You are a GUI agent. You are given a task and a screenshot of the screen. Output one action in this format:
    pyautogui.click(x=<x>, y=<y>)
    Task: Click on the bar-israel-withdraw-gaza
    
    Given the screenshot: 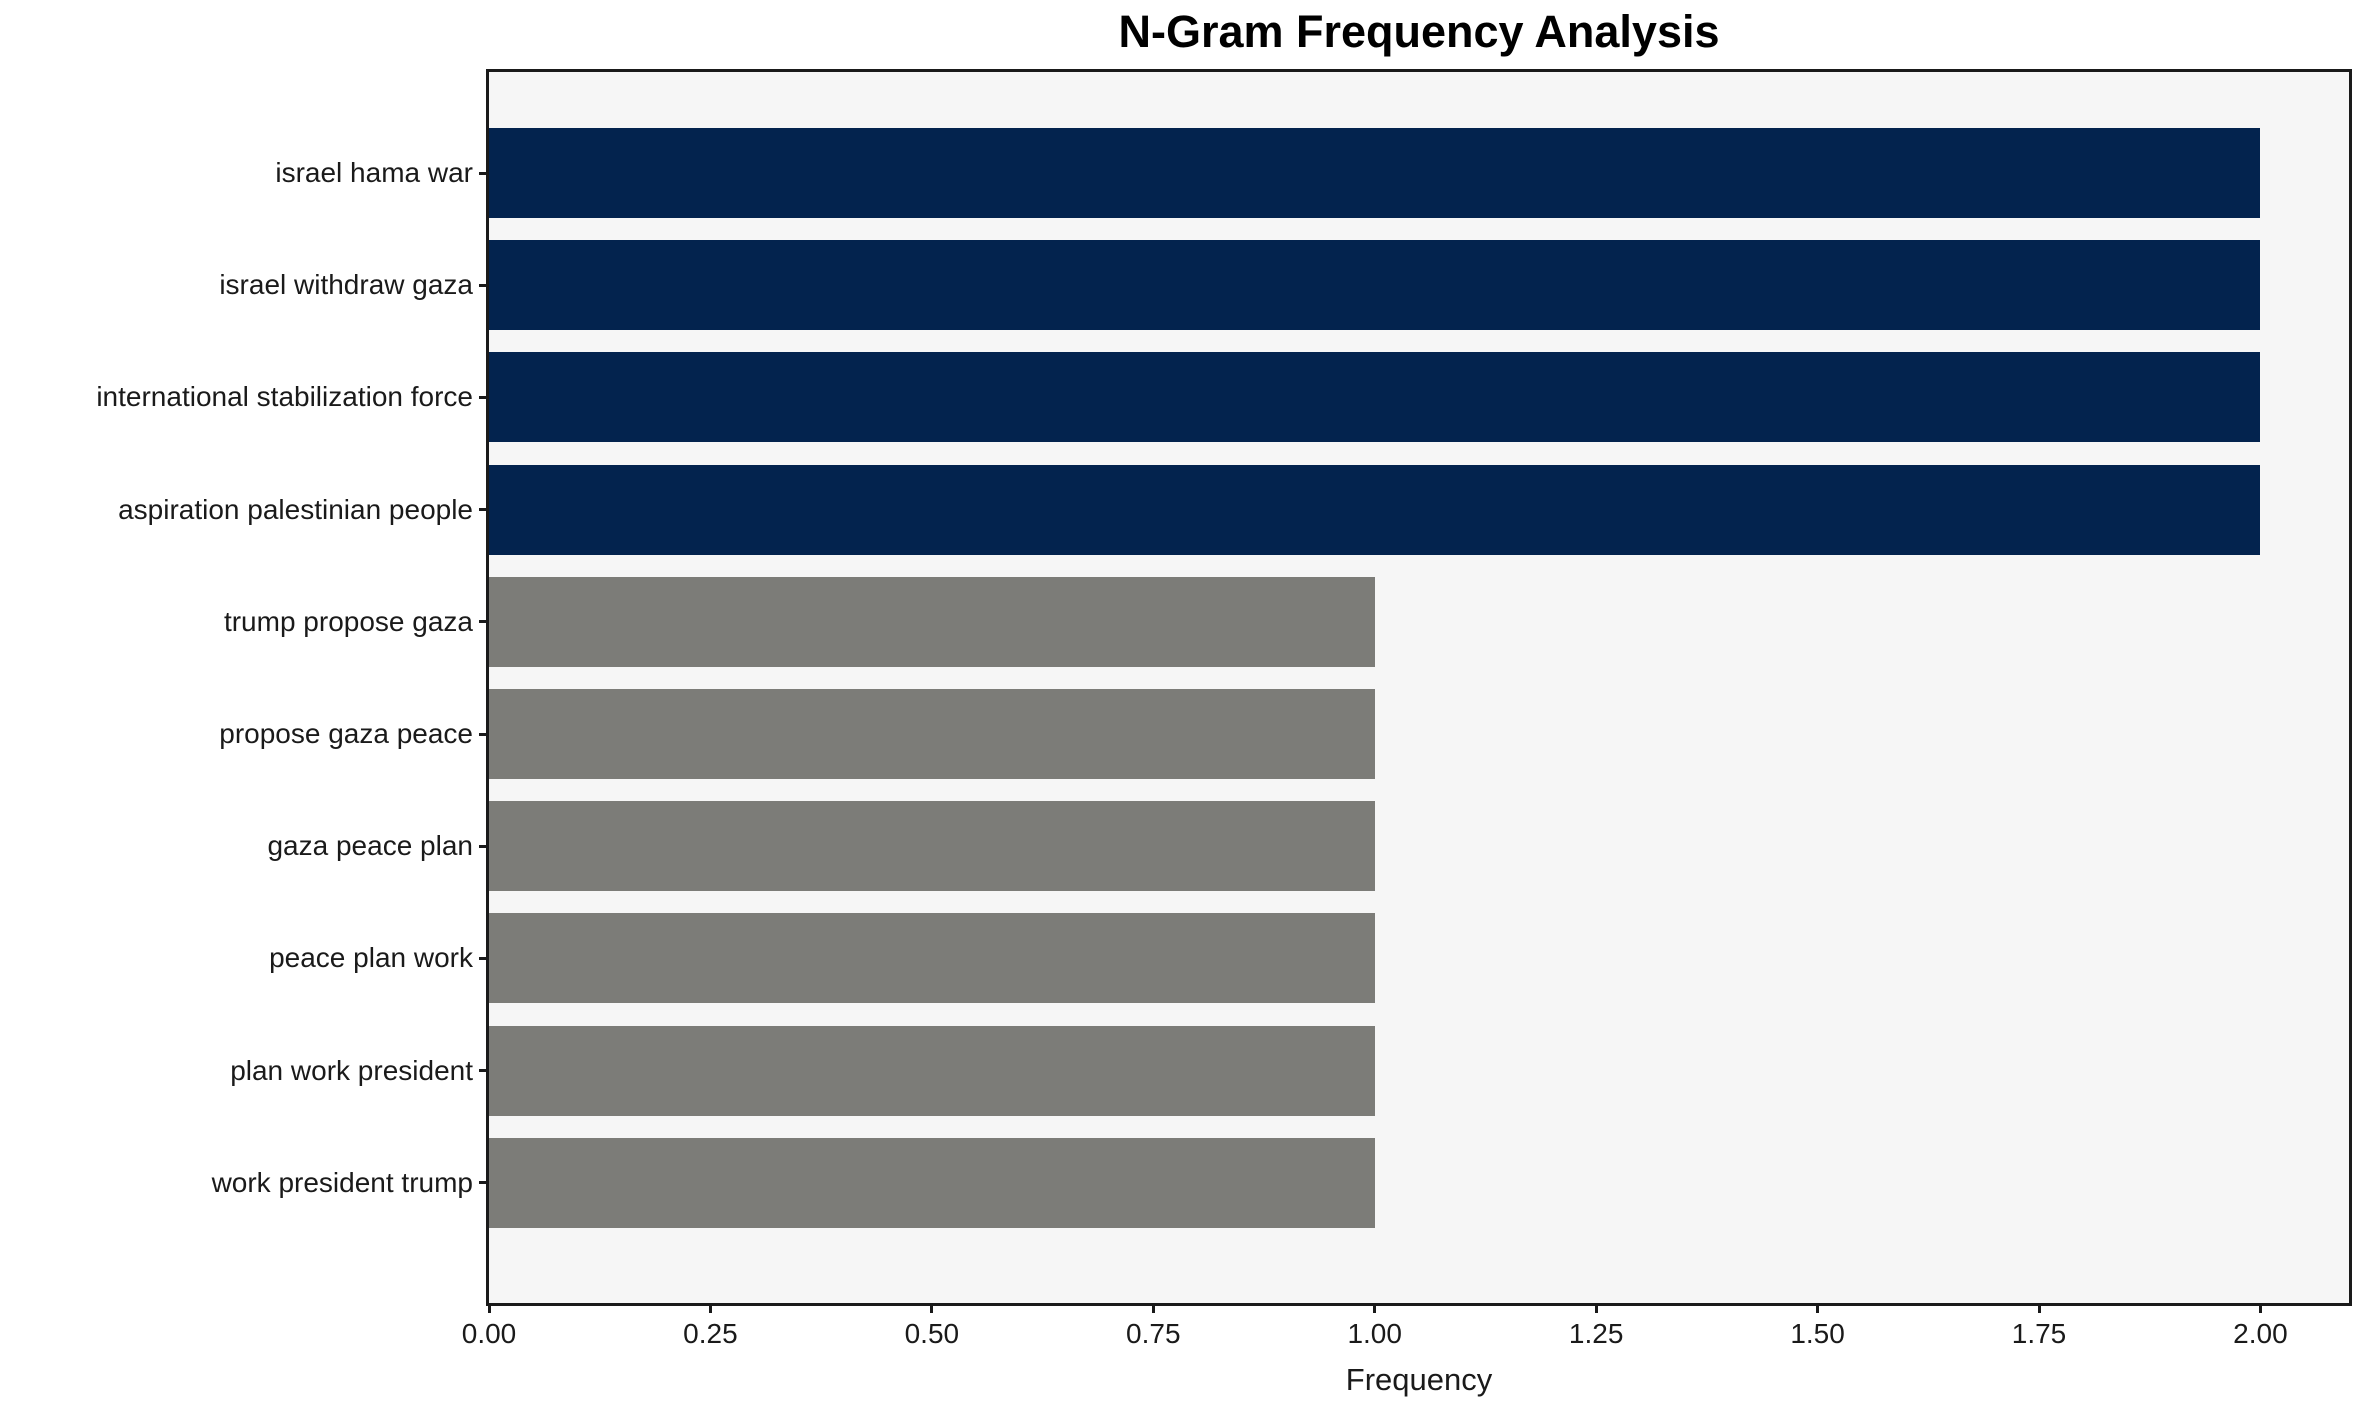 What is the action you would take?
    pyautogui.click(x=1375, y=285)
    